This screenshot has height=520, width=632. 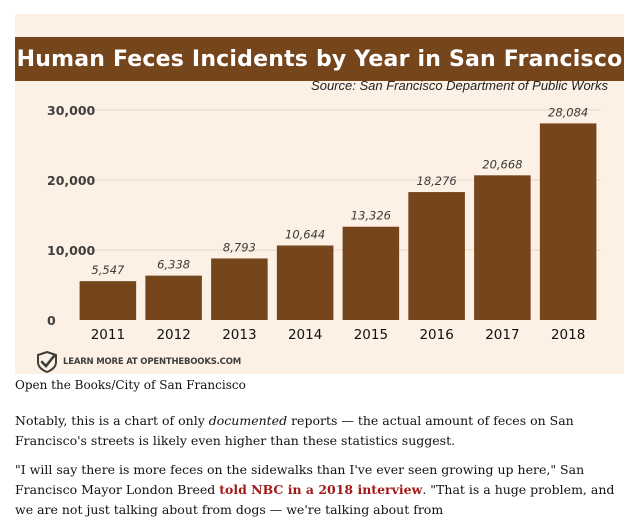 I want to click on bar-2015, so click(x=371, y=273).